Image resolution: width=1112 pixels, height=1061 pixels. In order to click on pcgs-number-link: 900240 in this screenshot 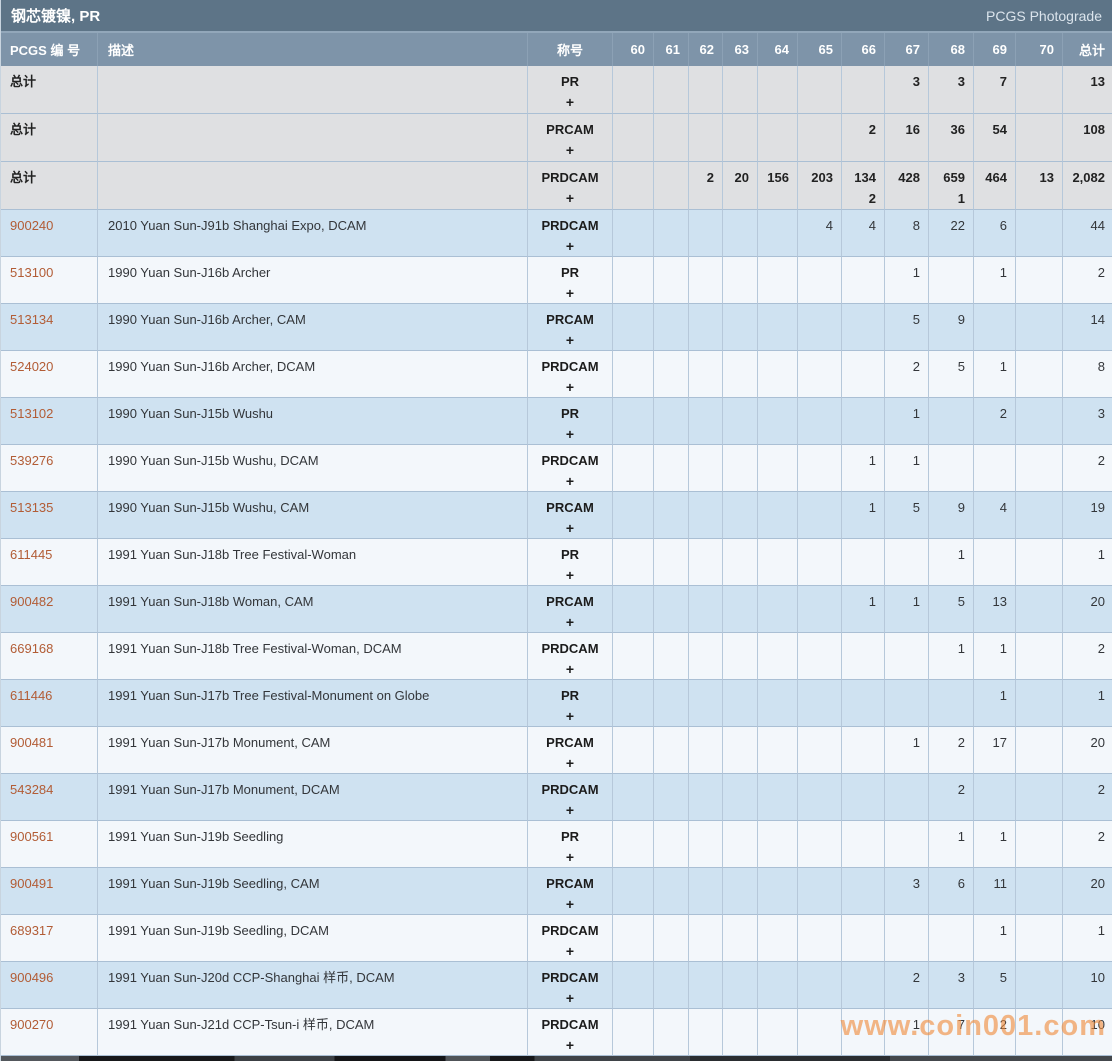, I will do `click(32, 225)`.